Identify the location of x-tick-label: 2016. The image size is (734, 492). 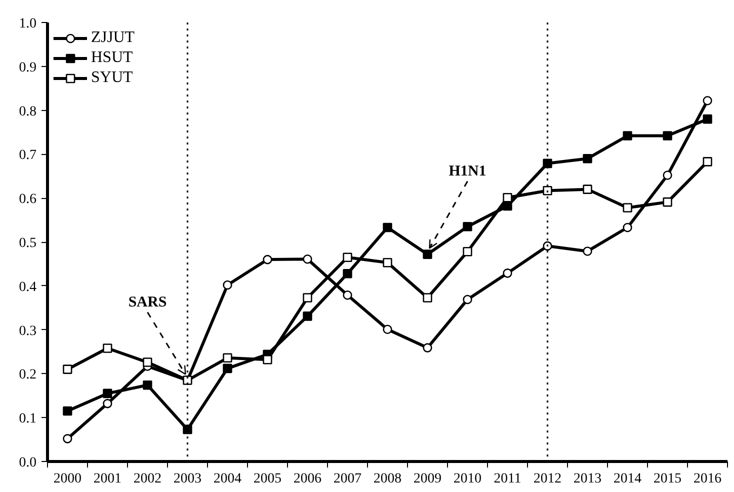
(708, 479).